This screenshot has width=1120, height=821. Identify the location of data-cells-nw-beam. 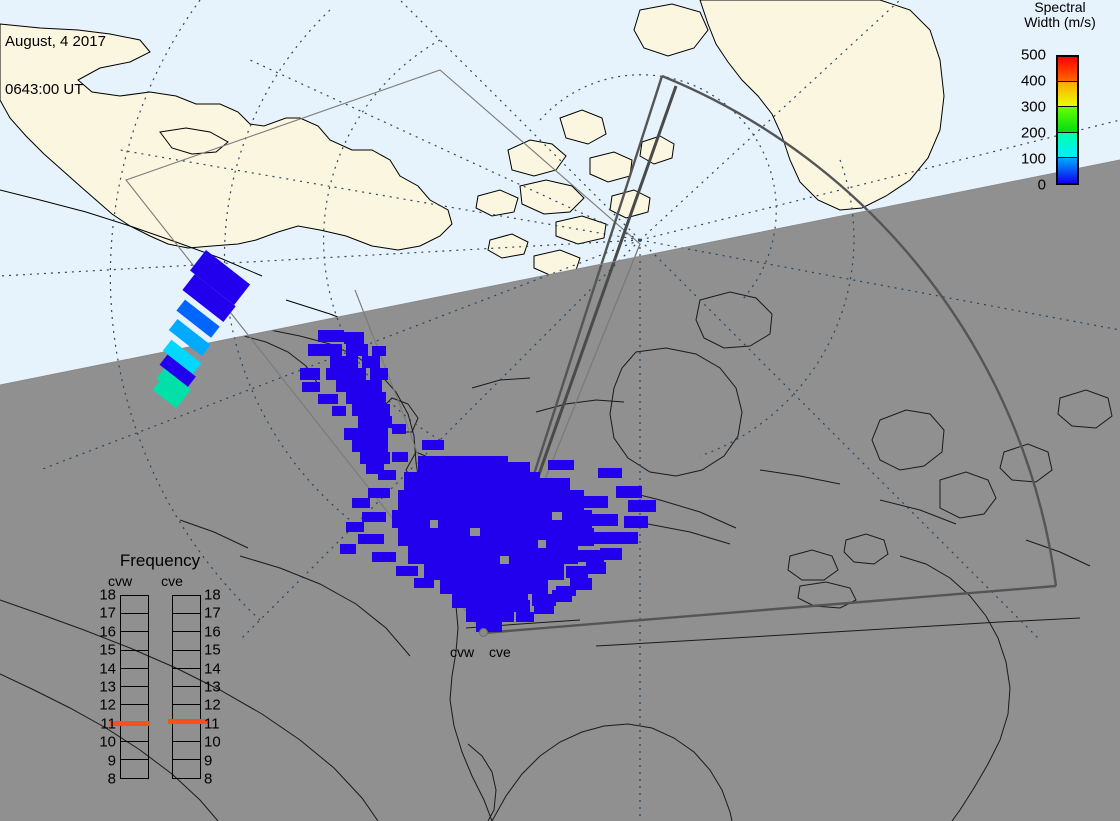
(201, 329).